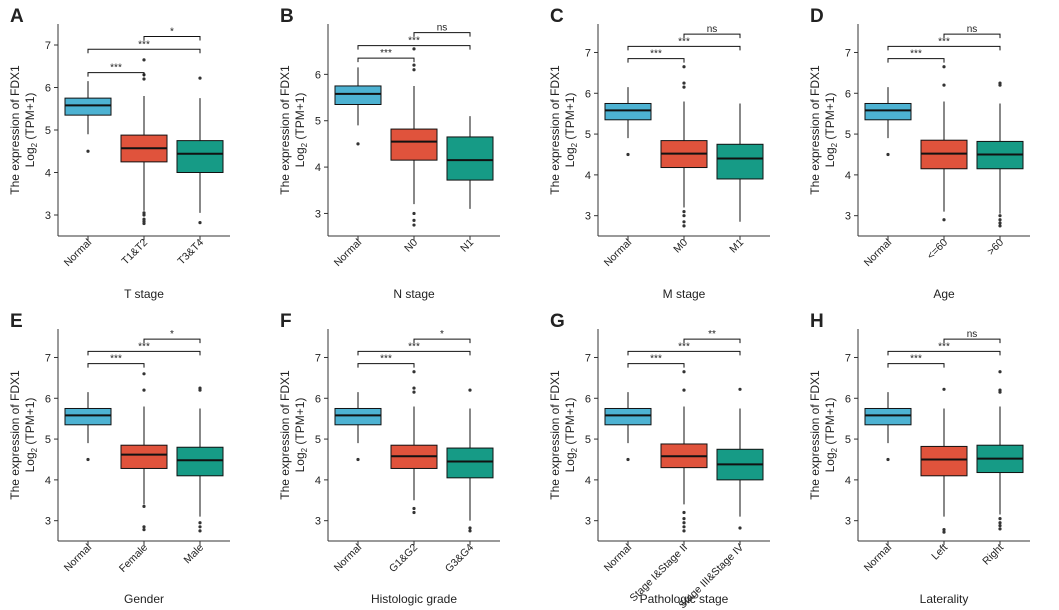  What do you see at coordinates (286, 321) in the screenshot?
I see `panel-letter: F` at bounding box center [286, 321].